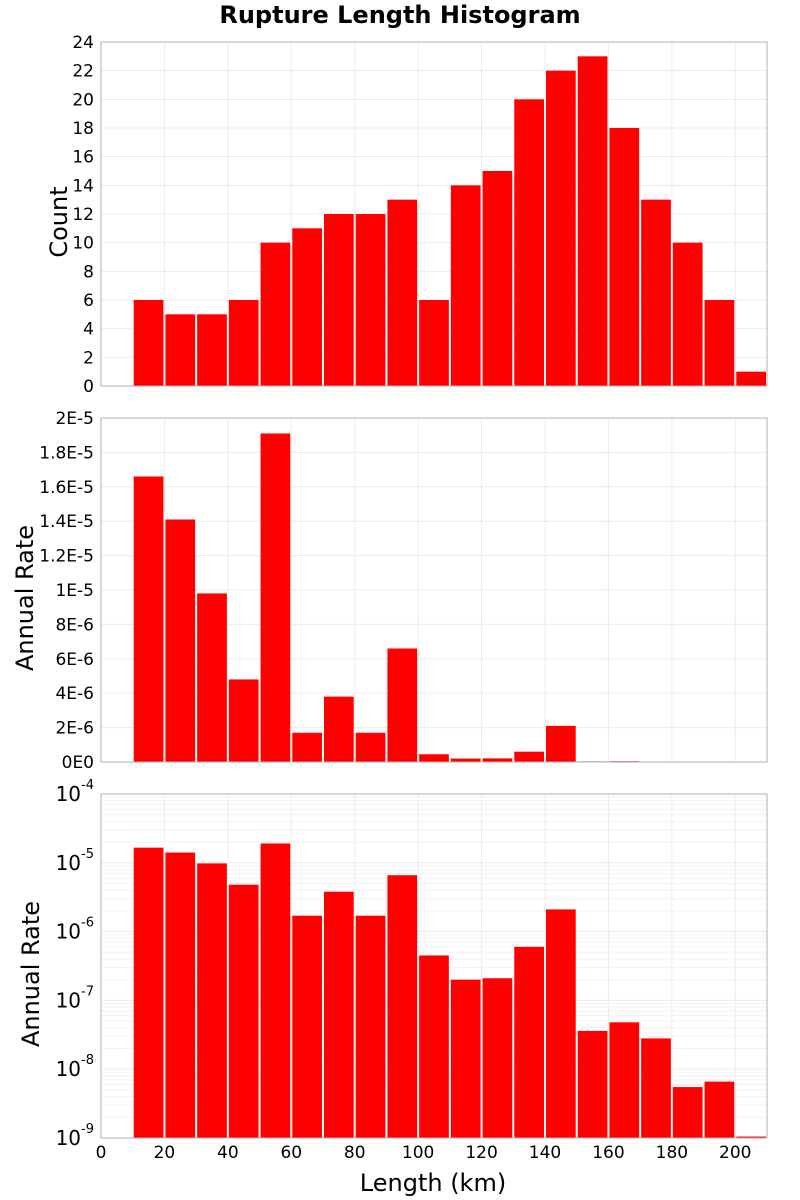  I want to click on y-tick-label: 10, so click(83, 244).